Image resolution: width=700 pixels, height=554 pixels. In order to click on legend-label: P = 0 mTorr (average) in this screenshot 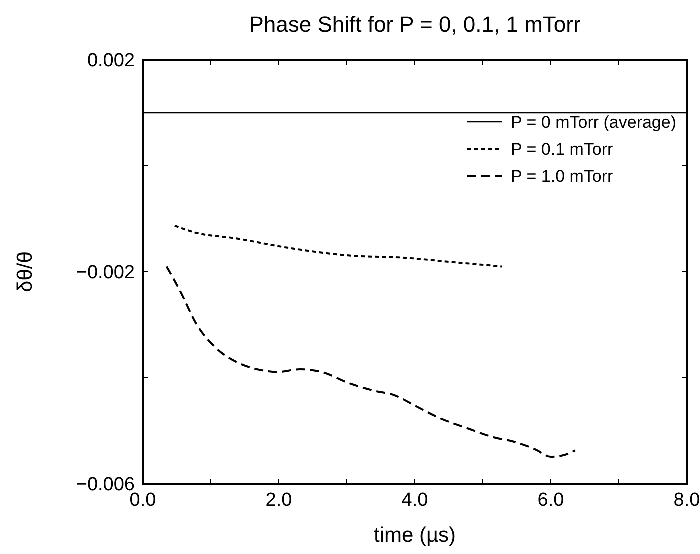, I will do `click(594, 122)`.